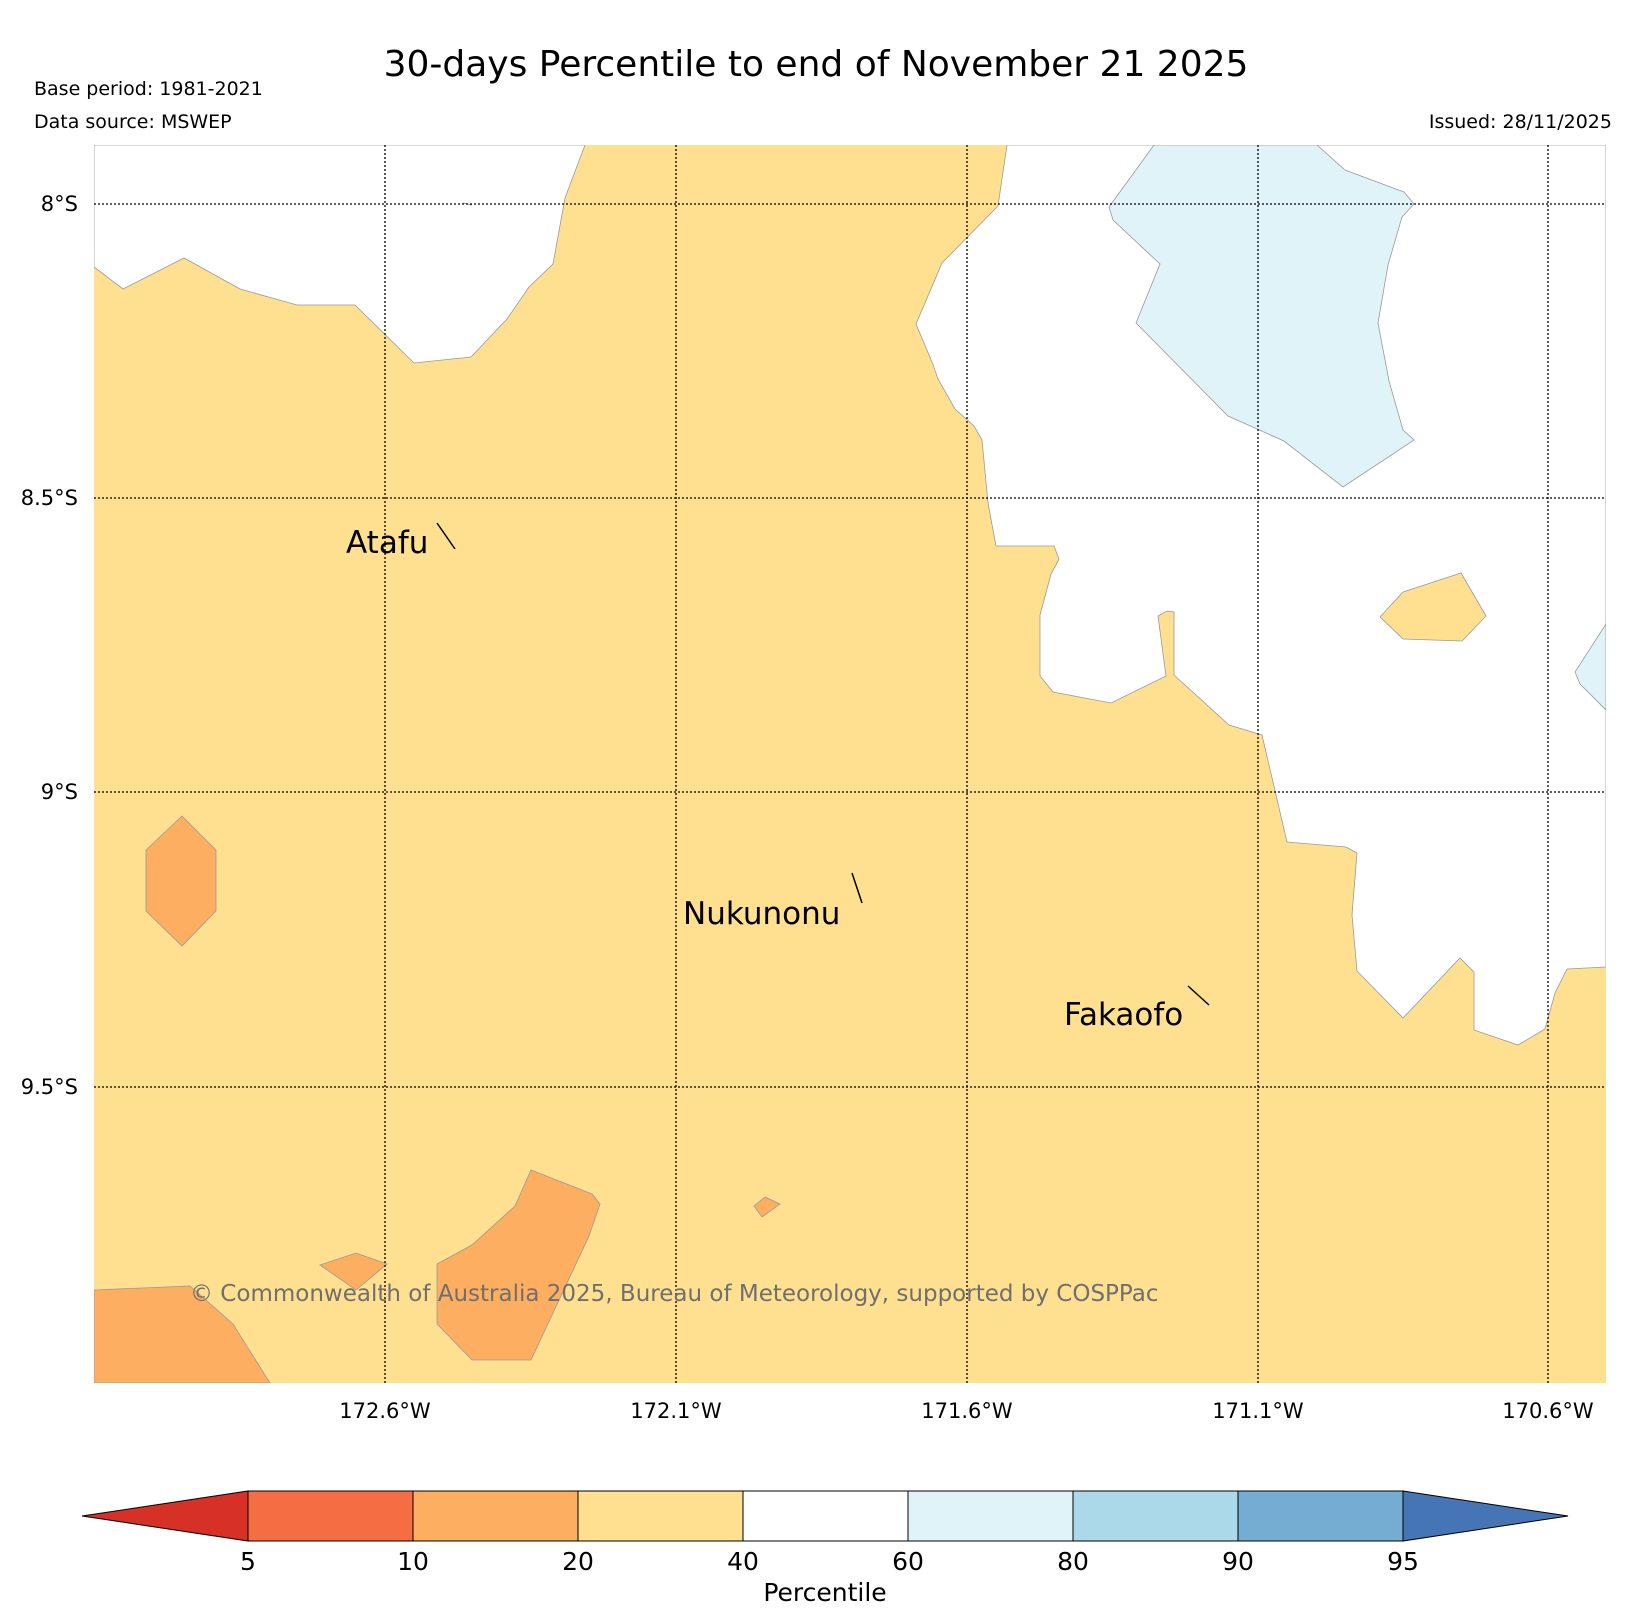  I want to click on colorbar-tick-60: 60, so click(908, 1561).